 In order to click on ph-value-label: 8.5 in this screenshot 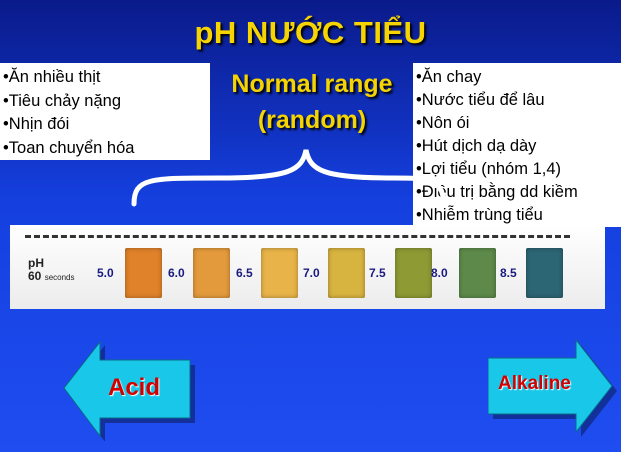, I will do `click(508, 273)`.